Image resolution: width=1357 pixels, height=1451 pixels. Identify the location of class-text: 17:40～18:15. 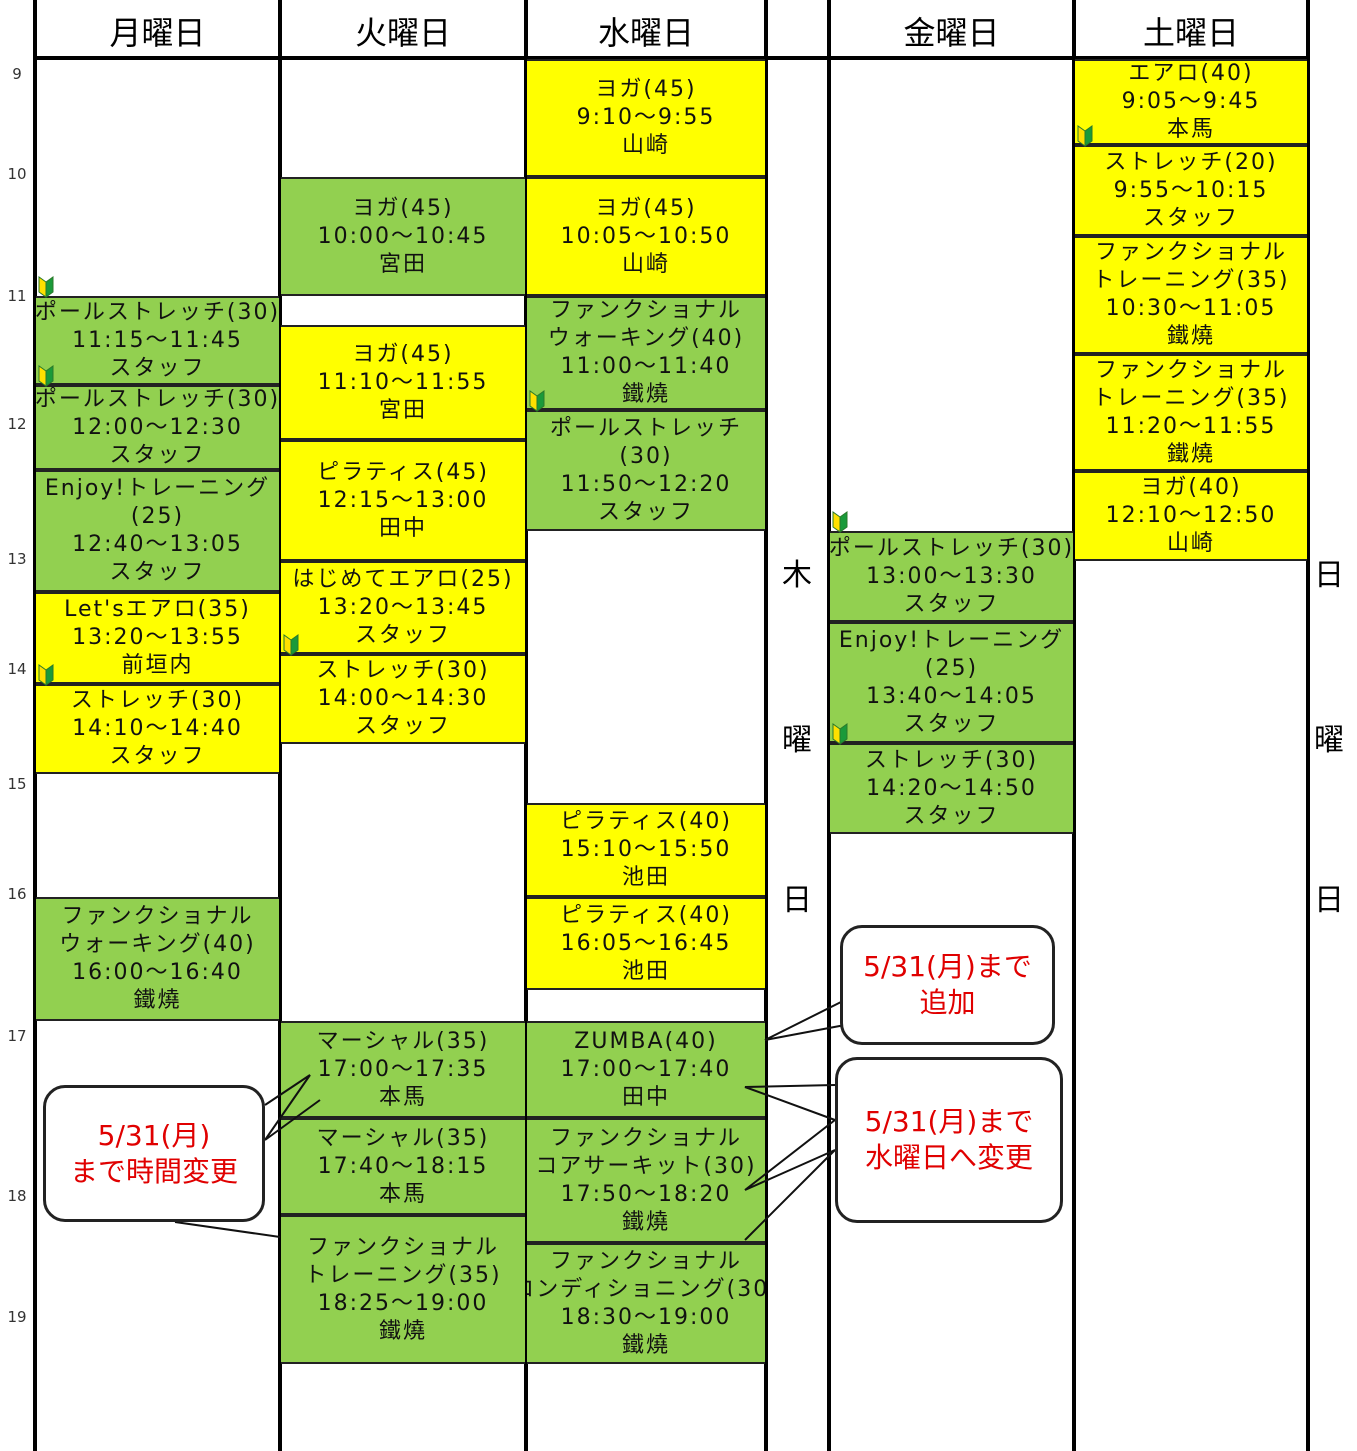
(403, 1166).